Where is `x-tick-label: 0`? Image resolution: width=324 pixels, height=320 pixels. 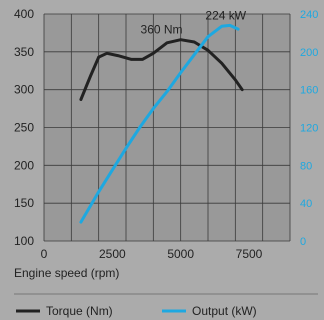 x-tick-label: 0 is located at coordinates (44, 254).